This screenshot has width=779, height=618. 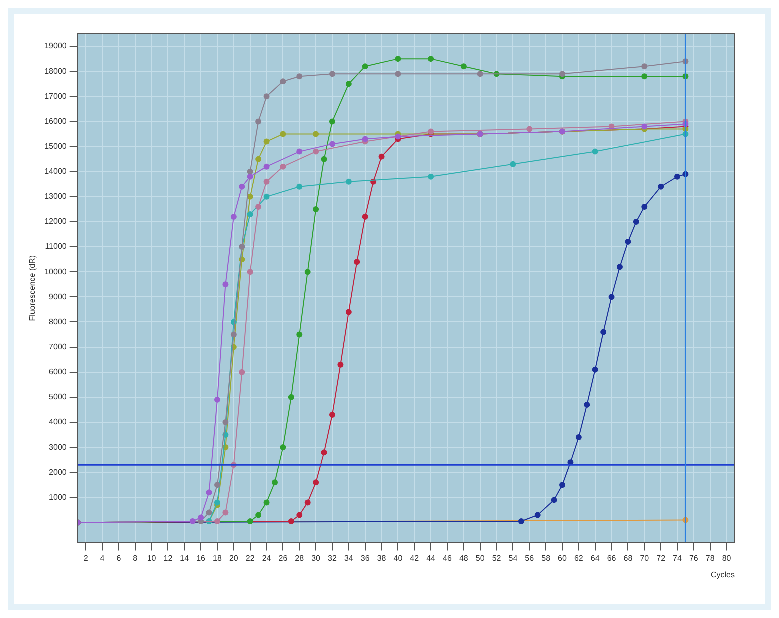 I want to click on x-tick-label: 4, so click(x=103, y=558).